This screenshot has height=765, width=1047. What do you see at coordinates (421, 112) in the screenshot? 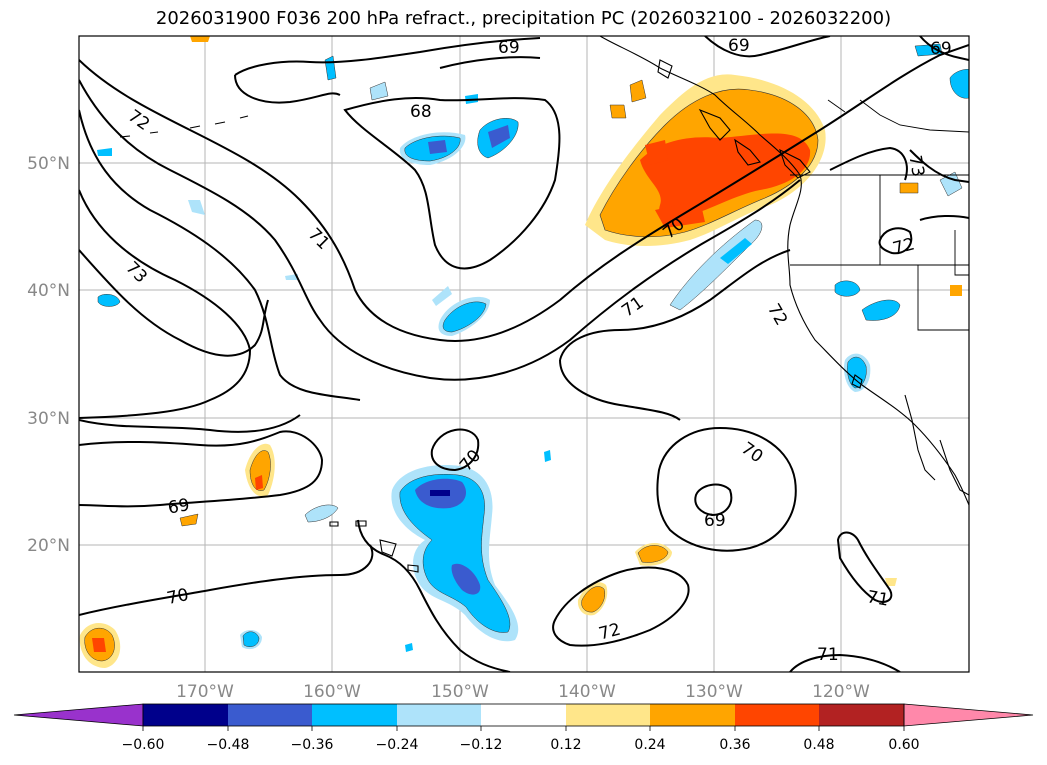
I see `contour-label: 68` at bounding box center [421, 112].